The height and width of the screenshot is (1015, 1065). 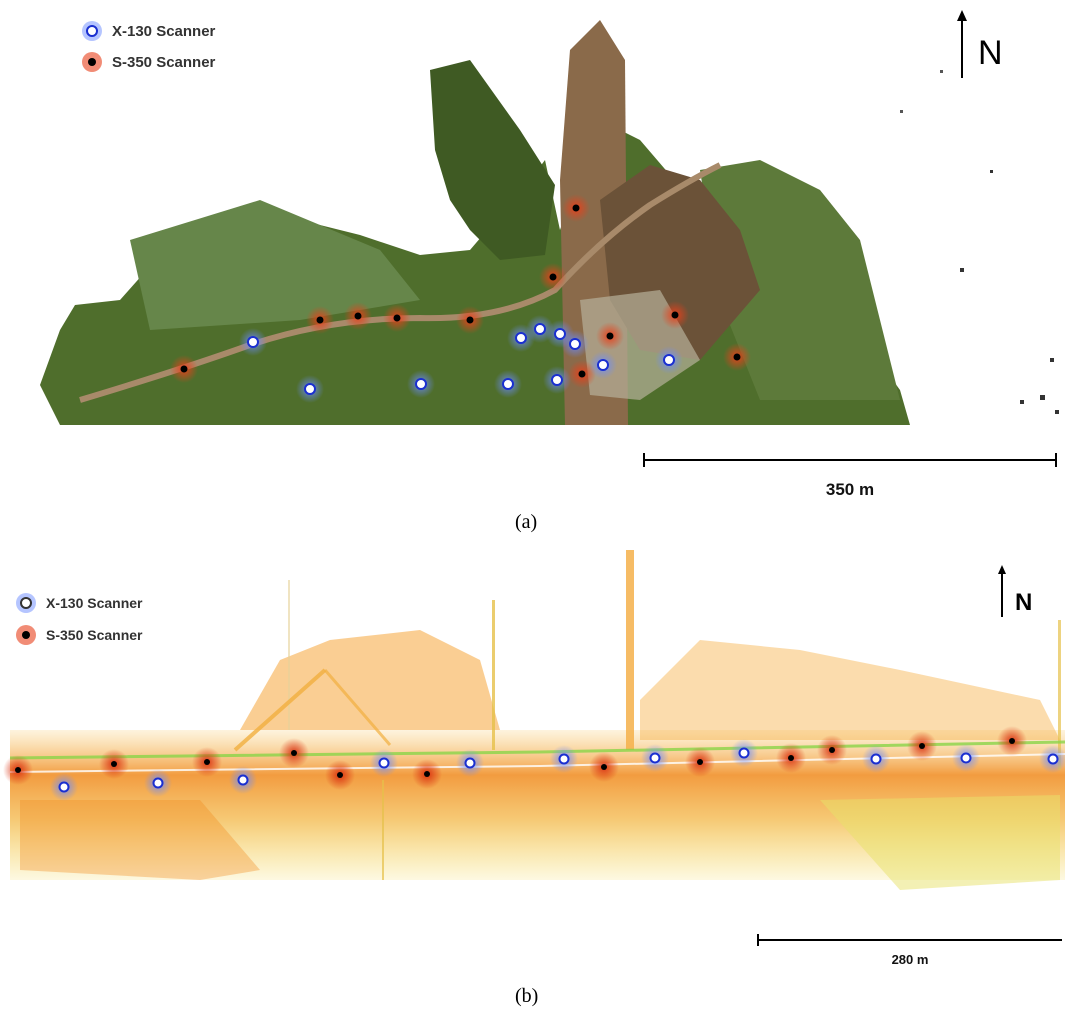 What do you see at coordinates (492, 160) in the screenshot?
I see `terrain-vegetation-north` at bounding box center [492, 160].